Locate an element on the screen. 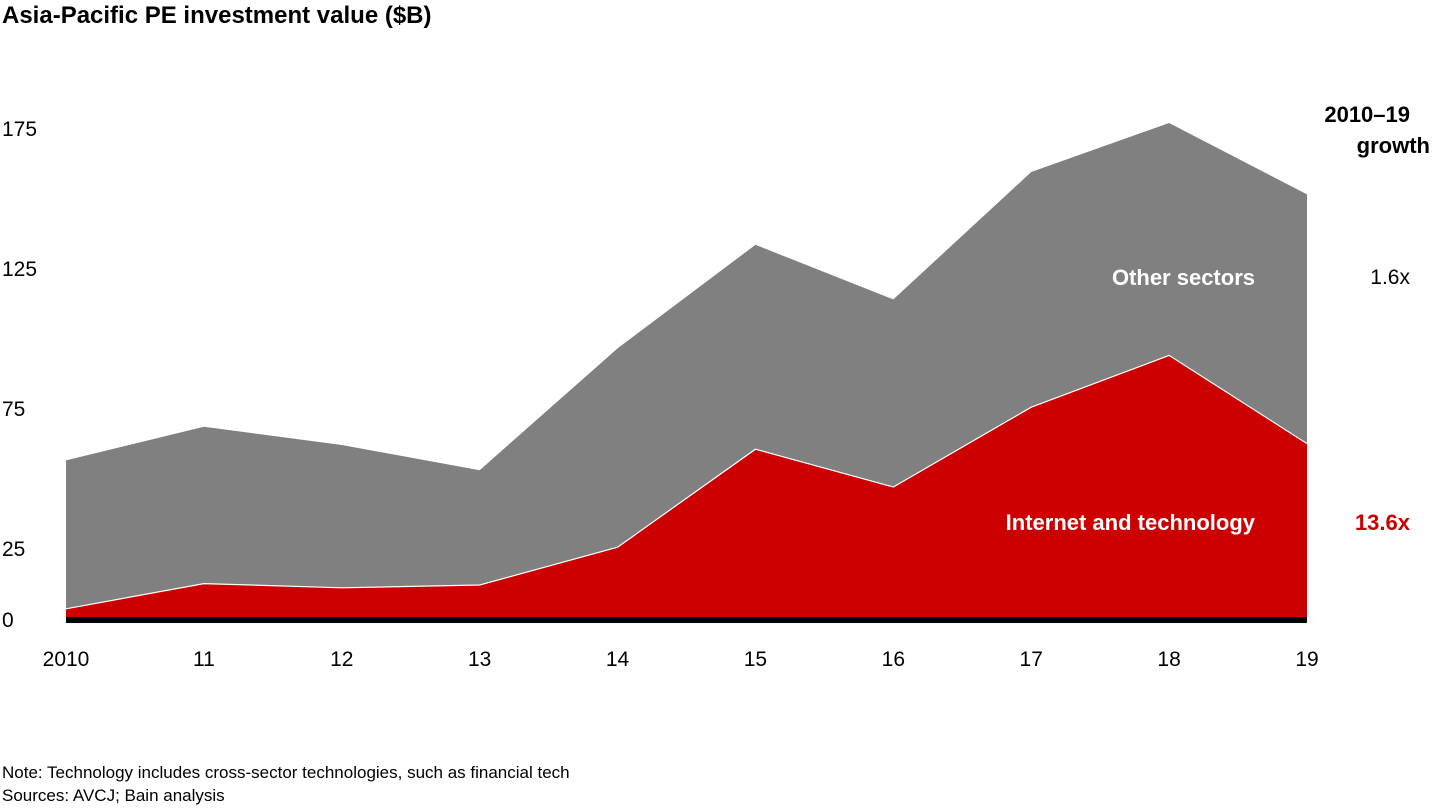  x-tick-label: 19 is located at coordinates (1306, 659).